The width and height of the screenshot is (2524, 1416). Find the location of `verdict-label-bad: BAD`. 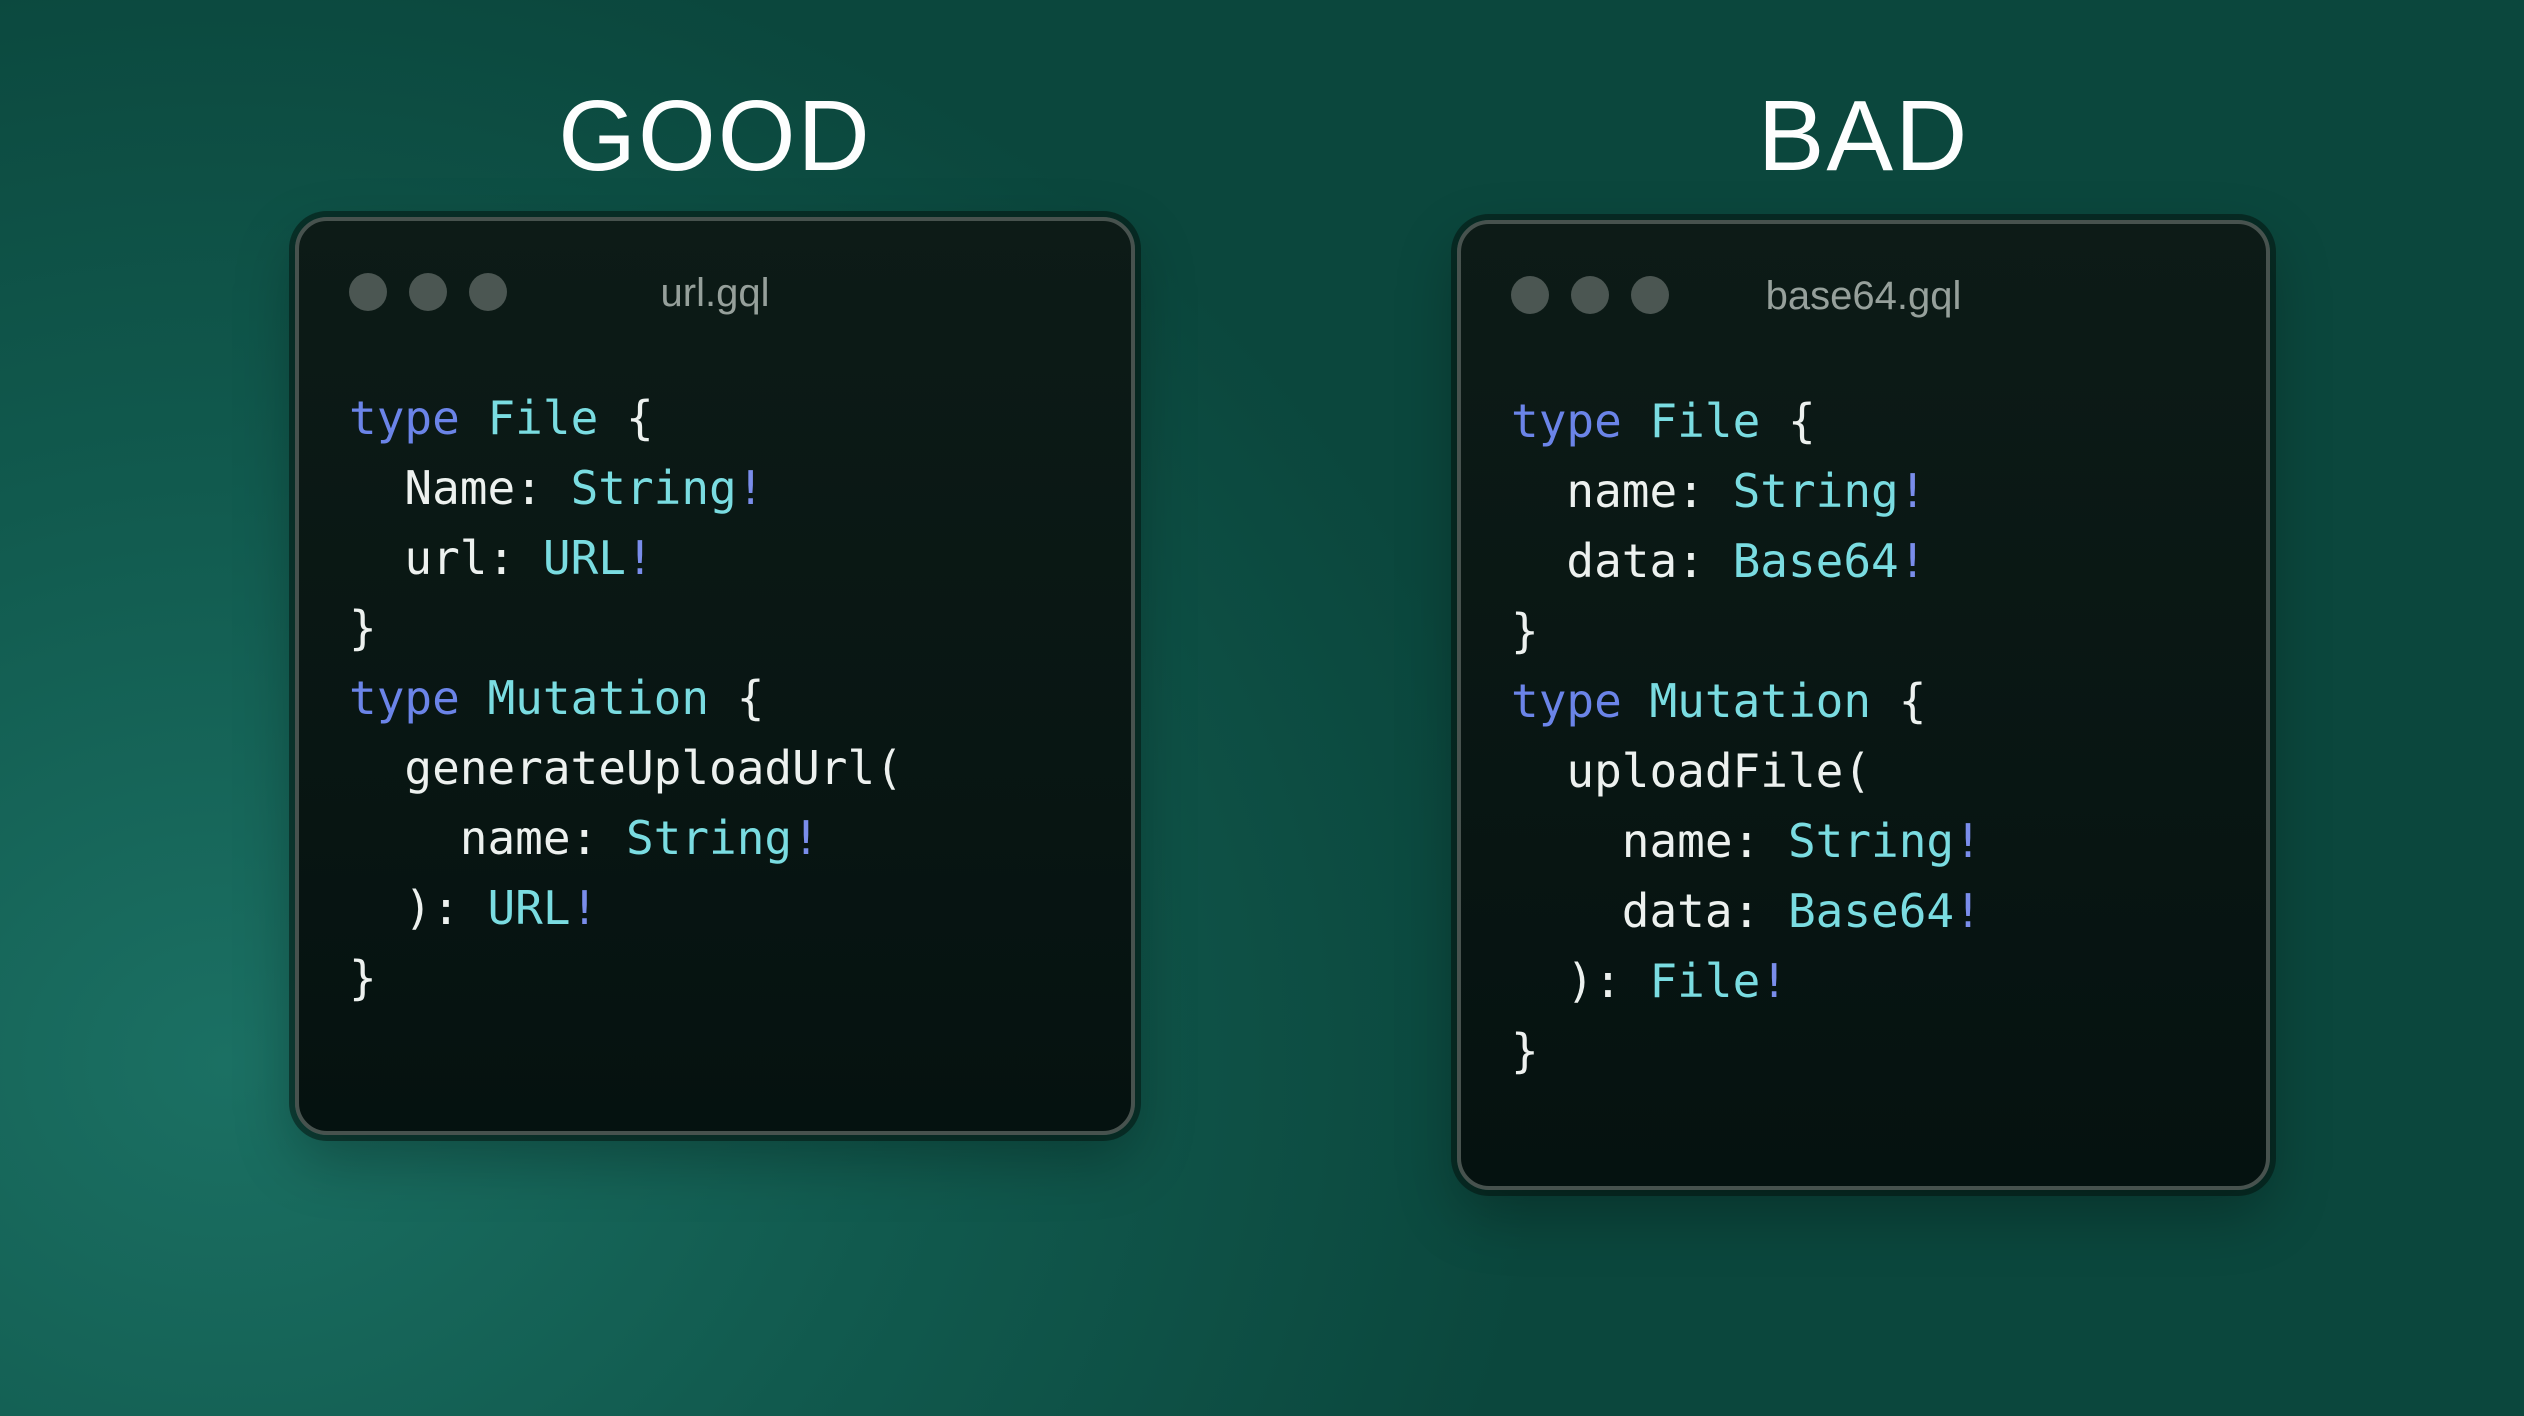

verdict-label-bad: BAD is located at coordinates (1863, 136).